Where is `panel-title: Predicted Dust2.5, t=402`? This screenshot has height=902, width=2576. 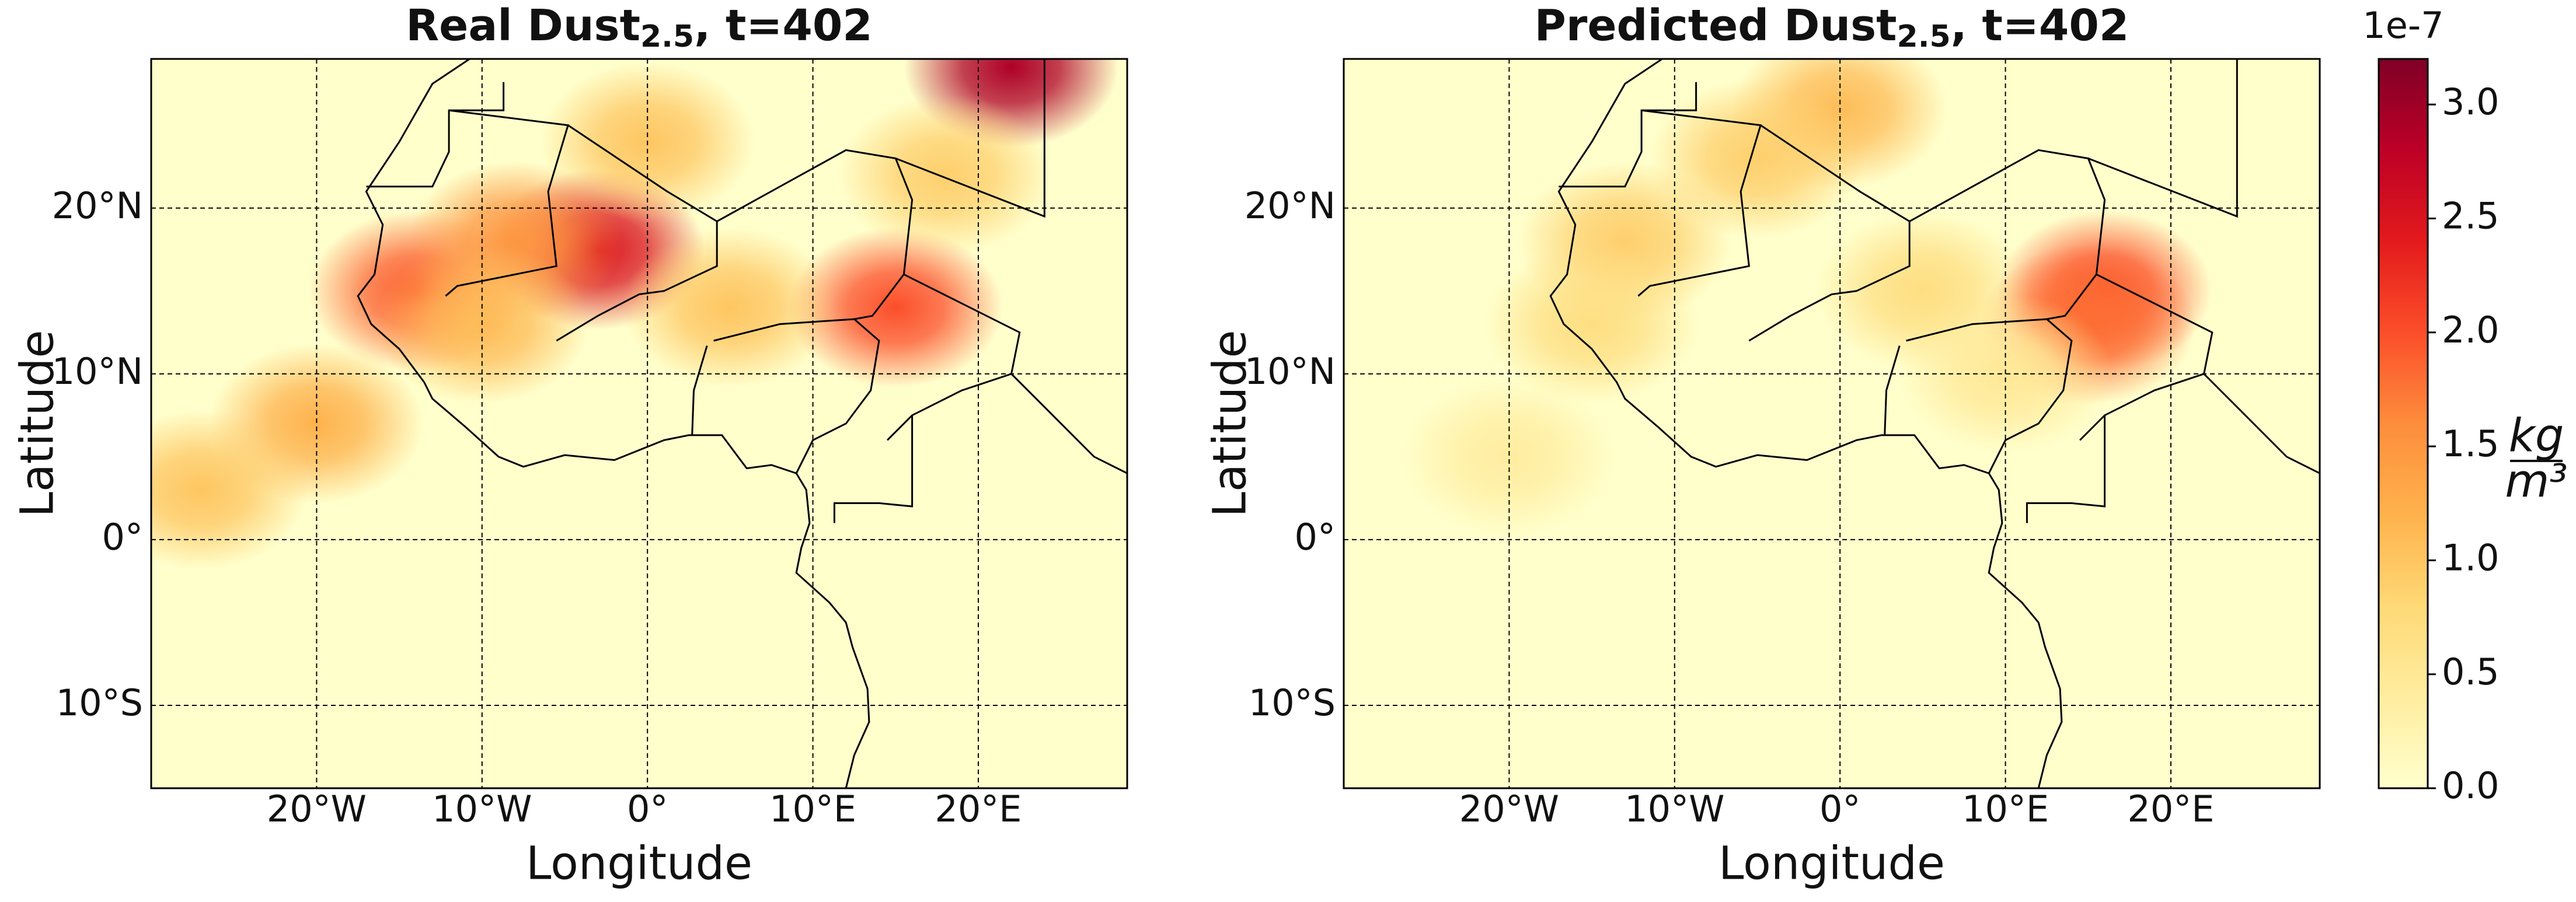
panel-title: Predicted Dust2.5, t=402 is located at coordinates (1832, 28).